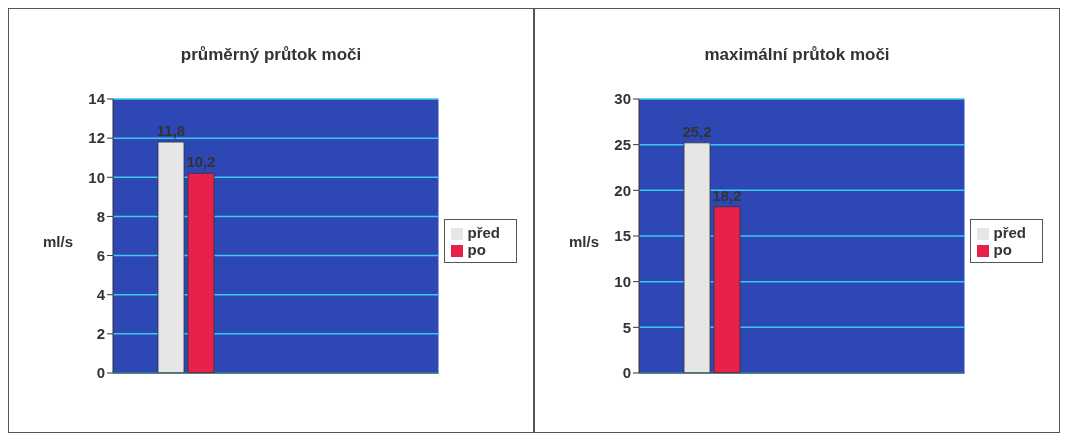 Image resolution: width=1071 pixels, height=441 pixels. Describe the element at coordinates (96, 138) in the screenshot. I see `y-tick-label: 12` at that location.